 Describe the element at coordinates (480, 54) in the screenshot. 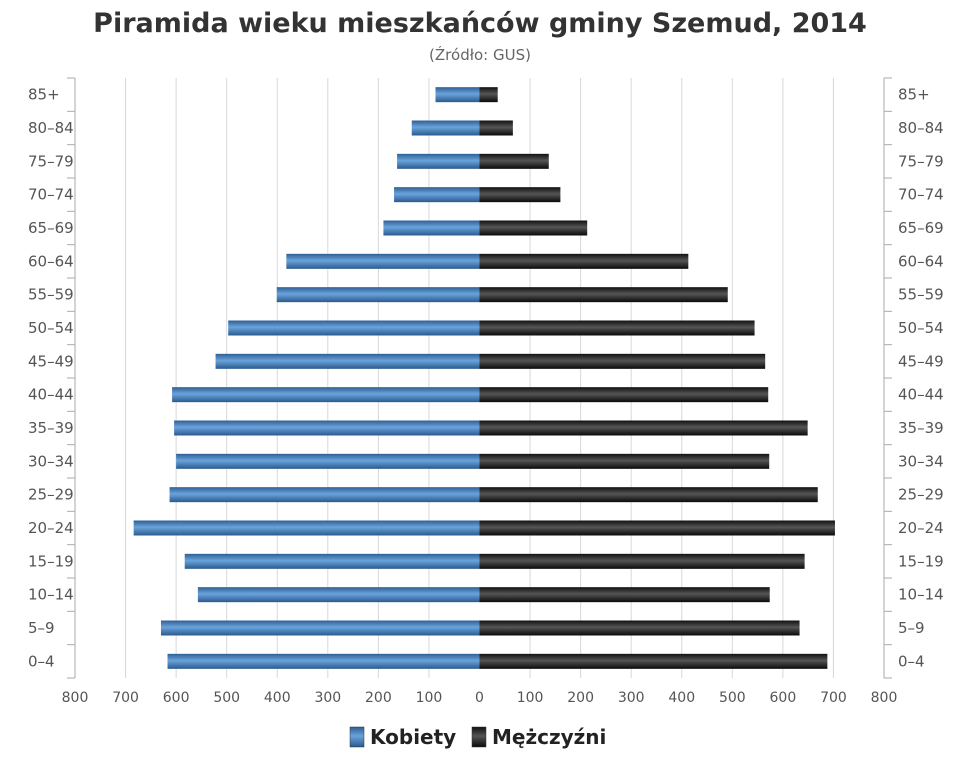

I see `chart-subtitle: (Źródło: GUS)` at that location.